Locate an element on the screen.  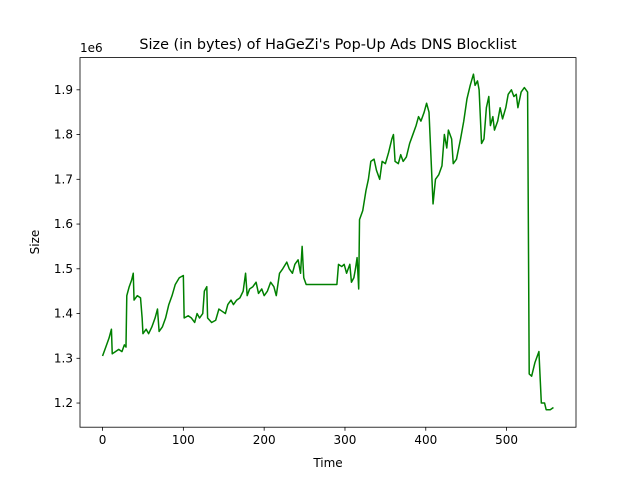
y-tick-label: 1.3 is located at coordinates (63, 358).